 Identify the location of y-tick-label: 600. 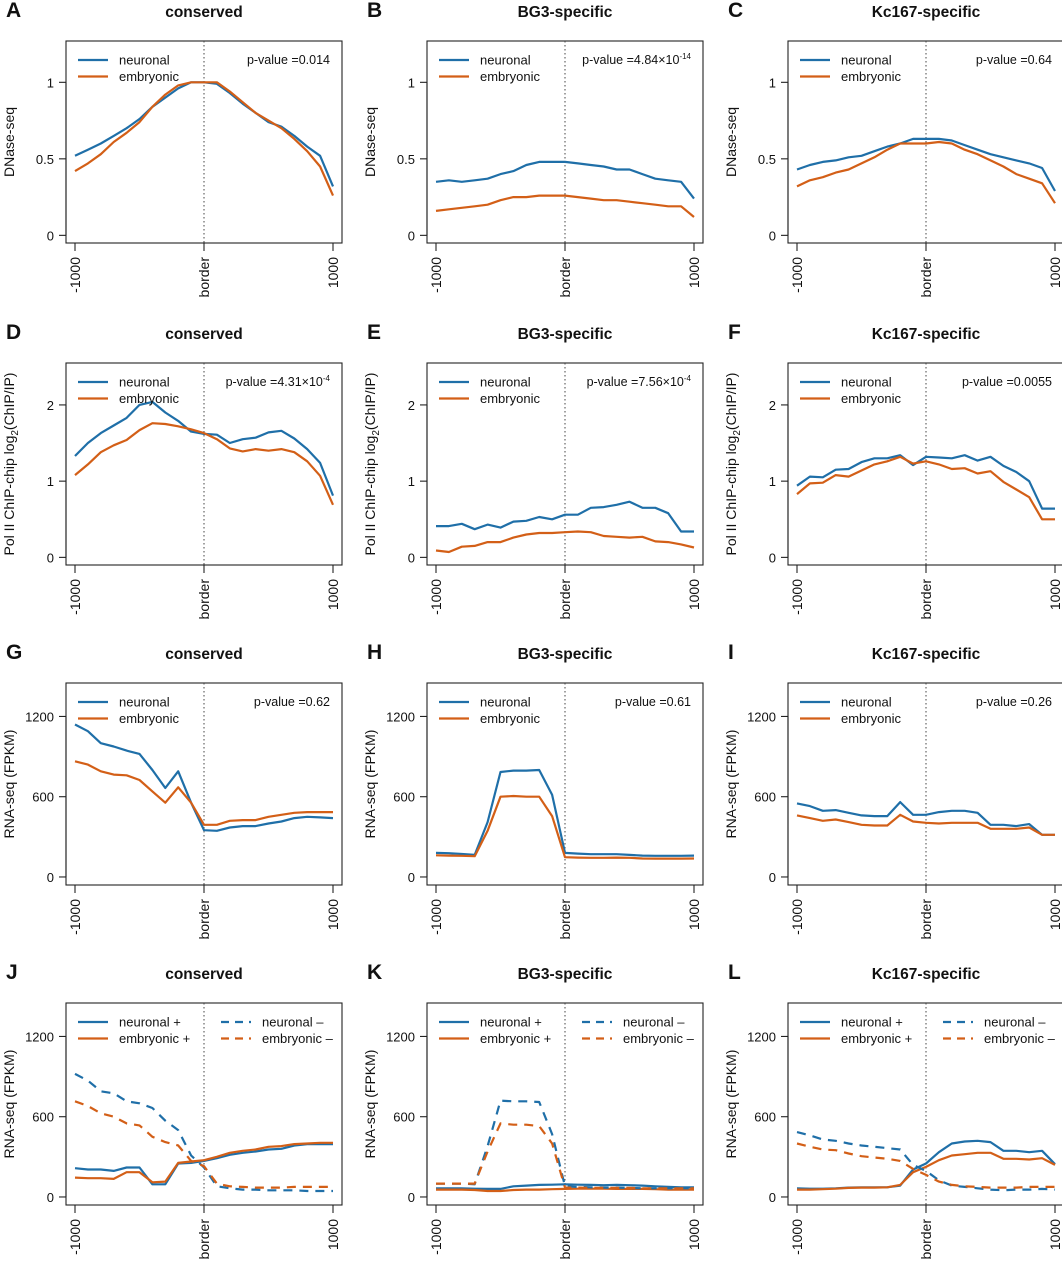
(765, 1117).